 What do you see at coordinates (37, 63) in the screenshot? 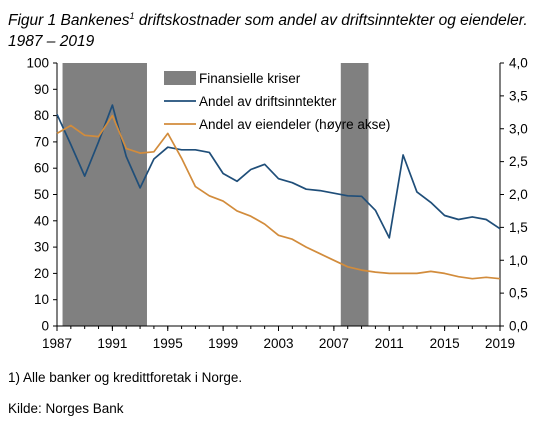
I see `y-left-tick-label: 100` at bounding box center [37, 63].